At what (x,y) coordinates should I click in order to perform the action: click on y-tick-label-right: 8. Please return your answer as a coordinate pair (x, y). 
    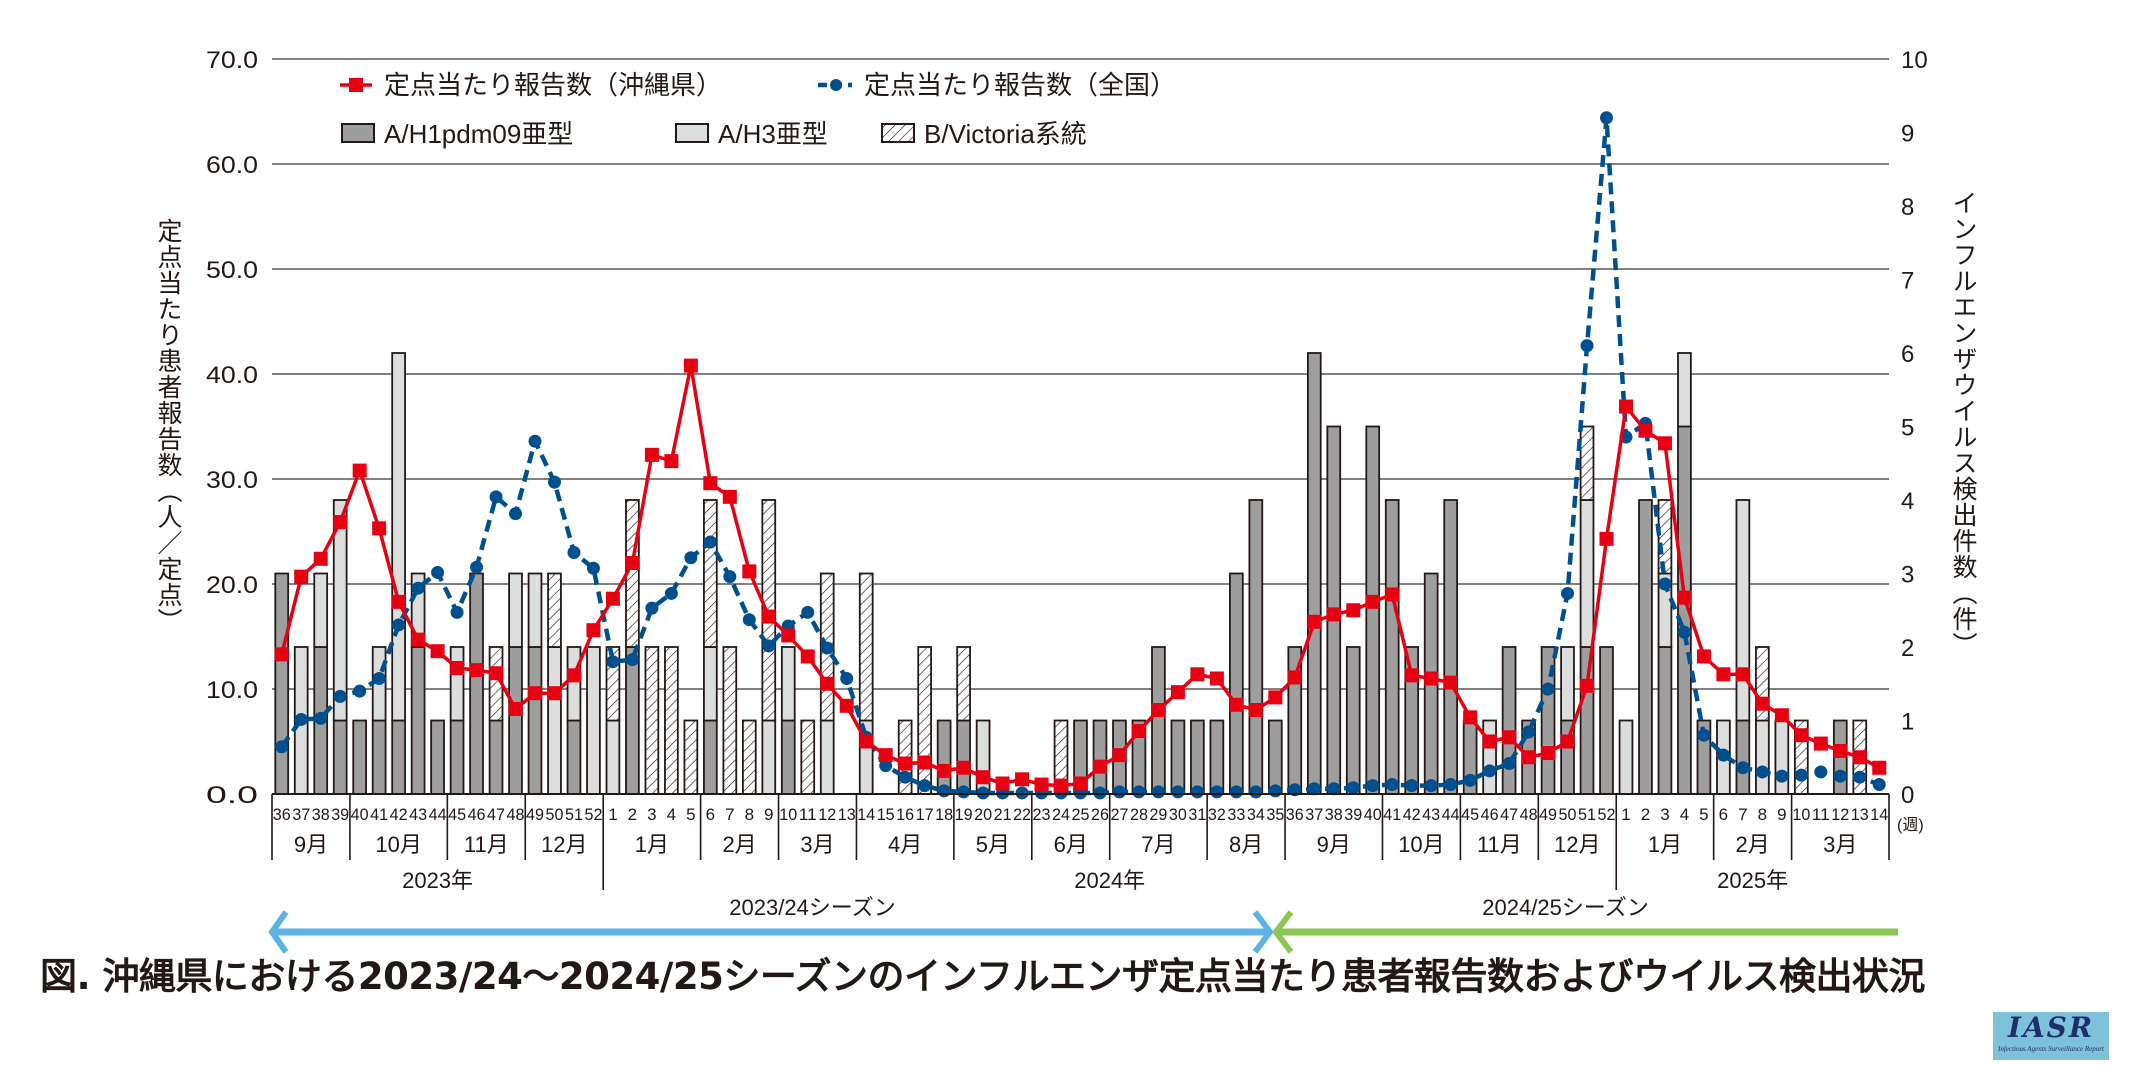
    Looking at the image, I should click on (1907, 207).